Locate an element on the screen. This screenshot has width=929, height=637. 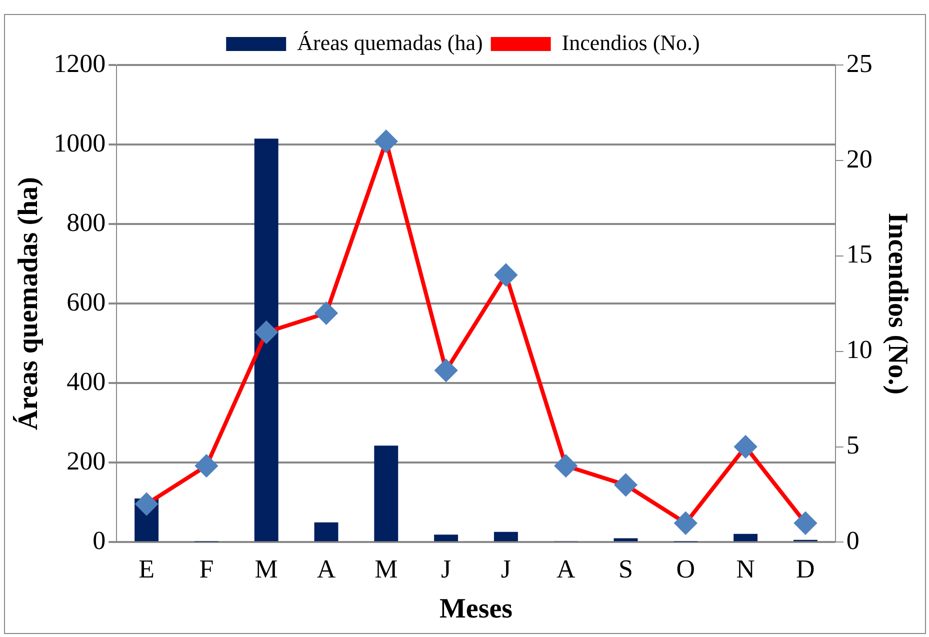
x-tick-label: F is located at coordinates (206, 569).